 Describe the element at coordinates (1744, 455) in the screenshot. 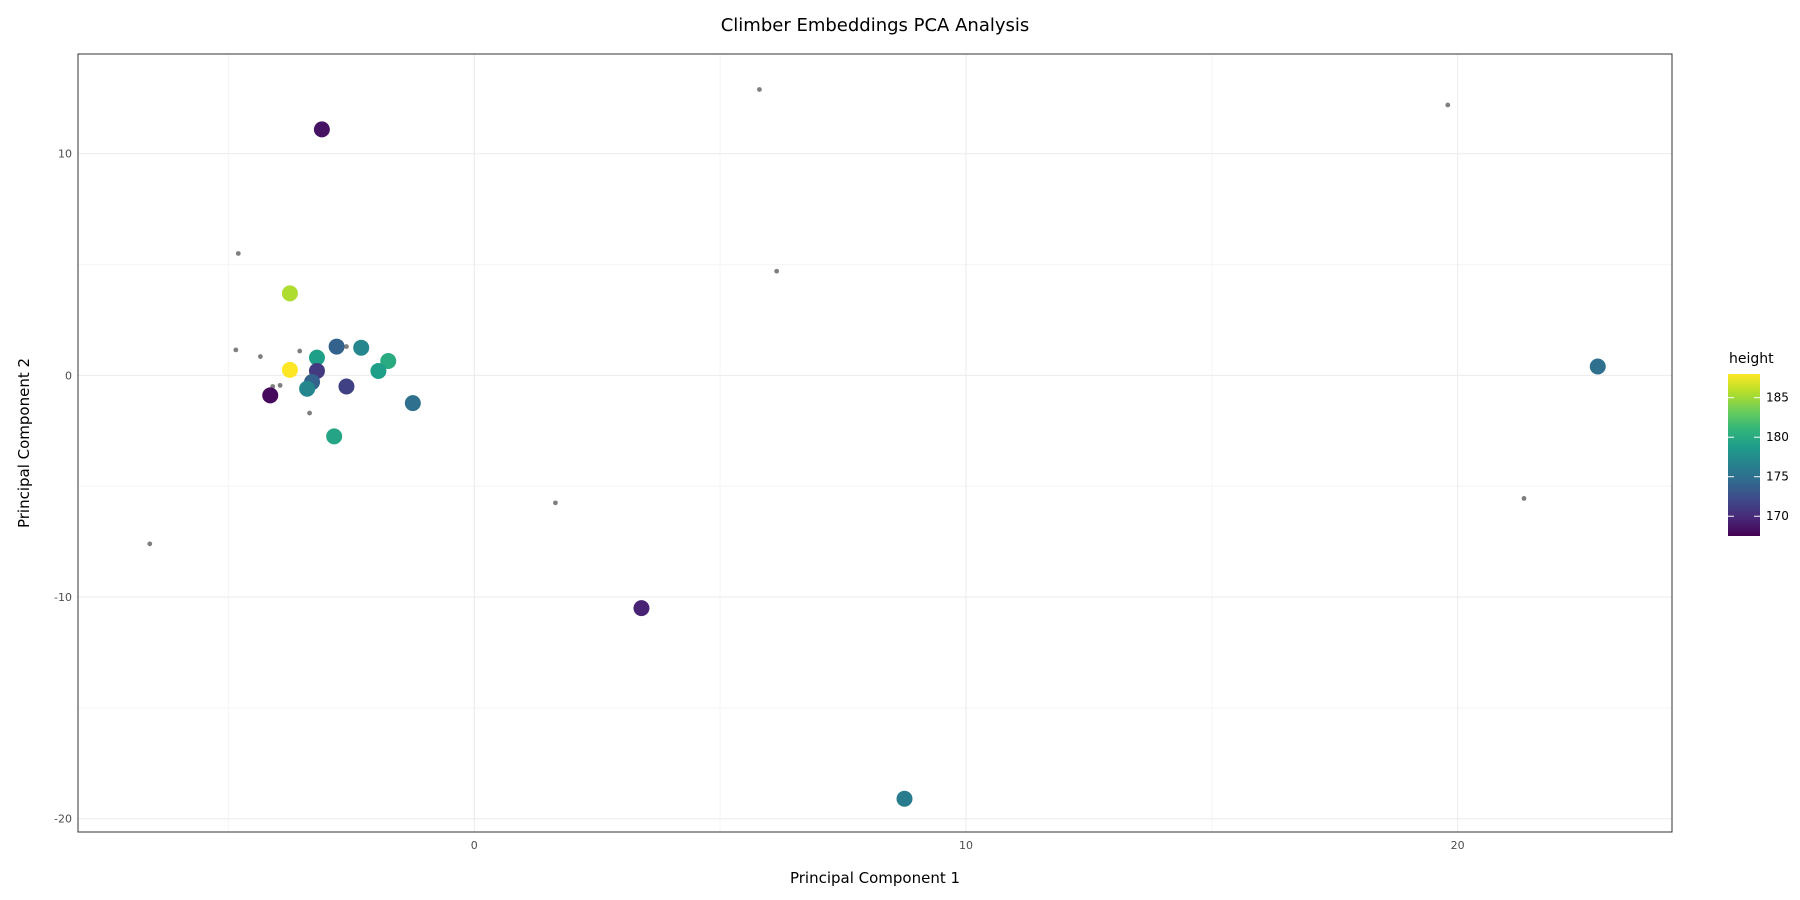

I see `legend-colorbar` at that location.